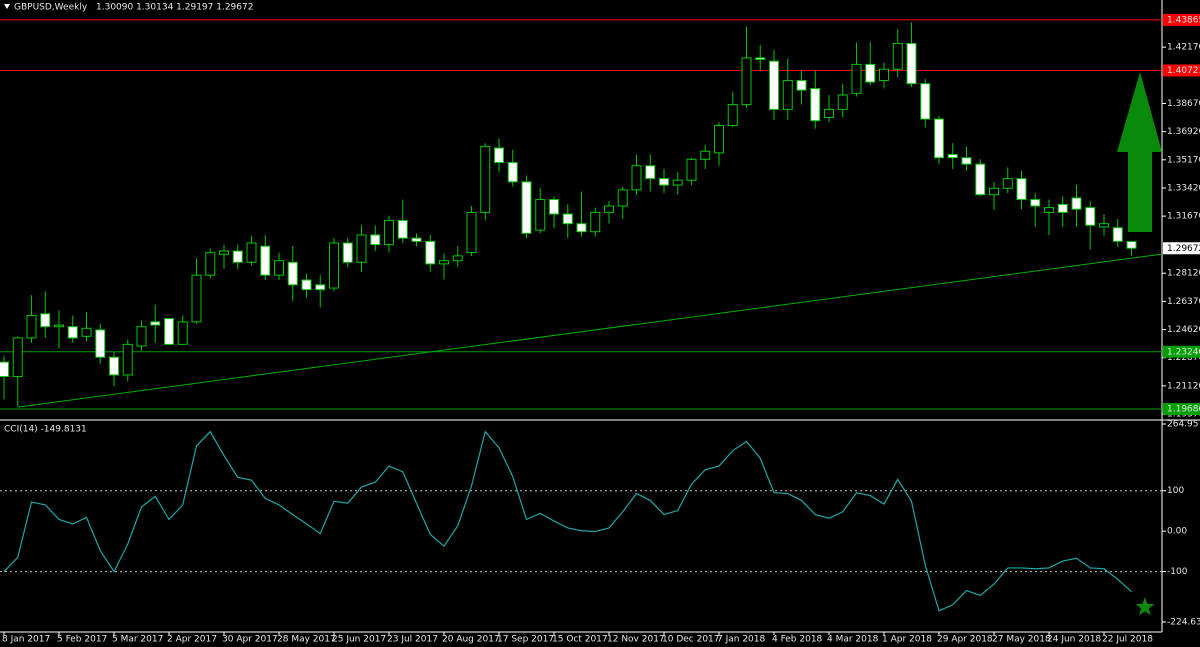  What do you see at coordinates (636, 640) in the screenshot?
I see `x-tick-label: 12 Nov 2017` at bounding box center [636, 640].